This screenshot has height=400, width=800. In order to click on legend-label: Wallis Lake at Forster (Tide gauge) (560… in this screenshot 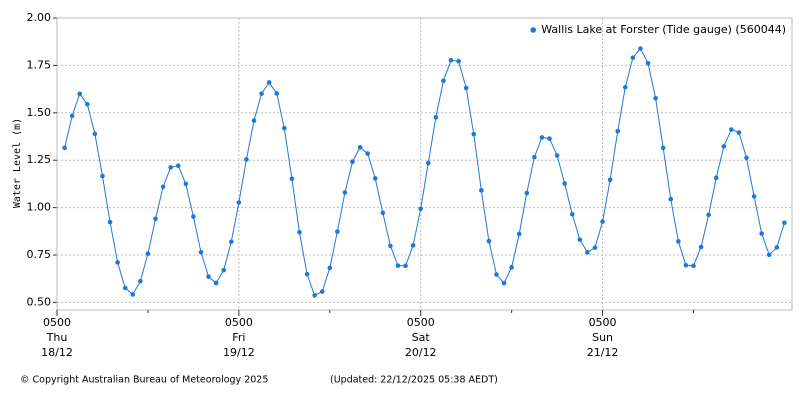, I will do `click(663, 29)`.